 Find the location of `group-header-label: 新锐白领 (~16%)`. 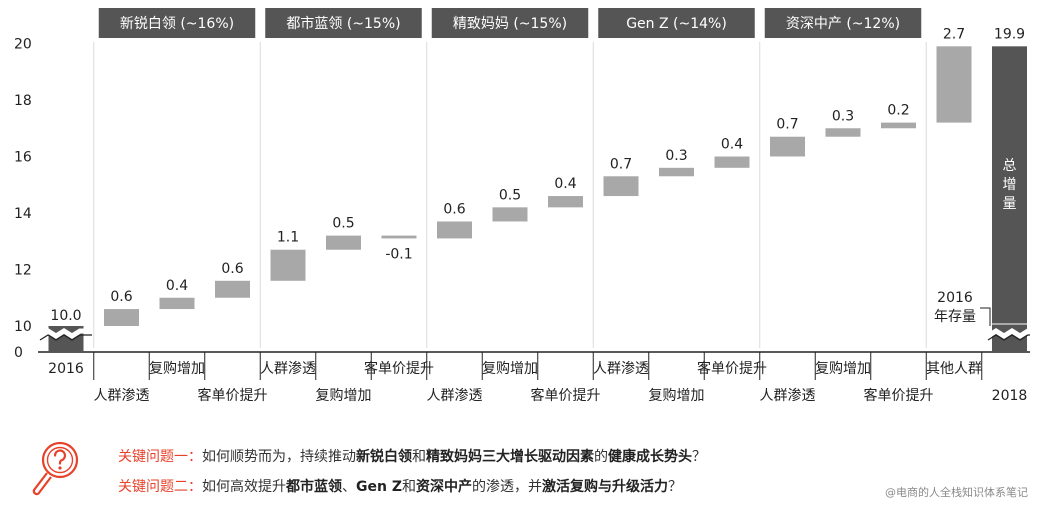

group-header-label: 新锐白领 (~16%) is located at coordinates (177, 24).